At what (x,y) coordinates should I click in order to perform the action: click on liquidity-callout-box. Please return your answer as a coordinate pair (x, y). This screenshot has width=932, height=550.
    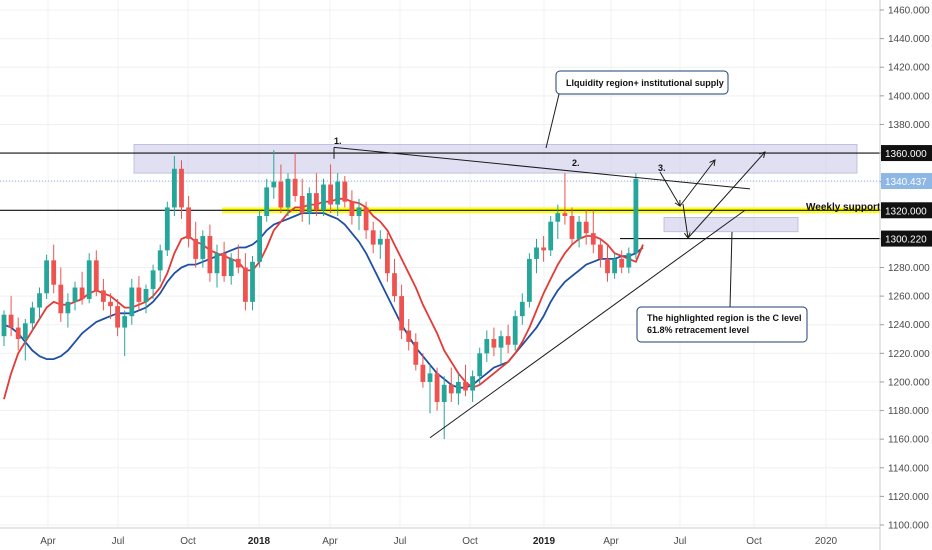
    Looking at the image, I should click on (642, 82).